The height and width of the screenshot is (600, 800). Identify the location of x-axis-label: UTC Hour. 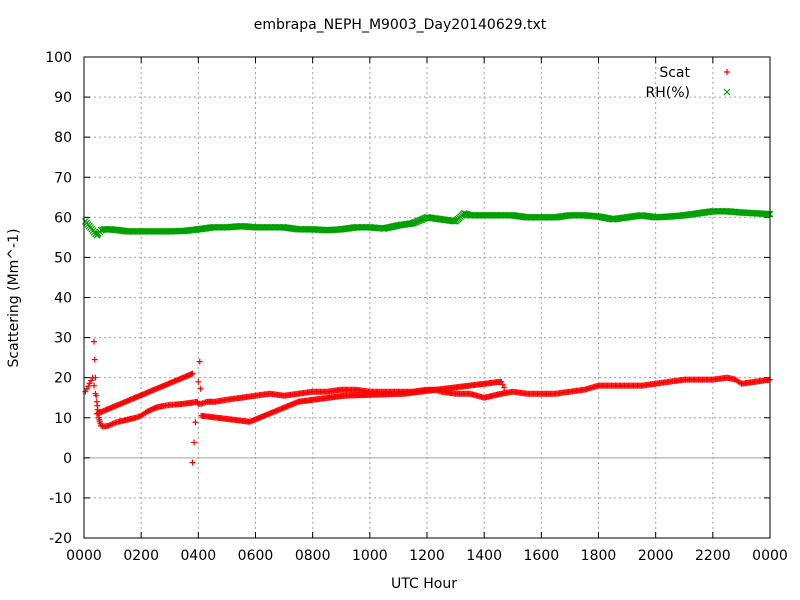
(424, 584).